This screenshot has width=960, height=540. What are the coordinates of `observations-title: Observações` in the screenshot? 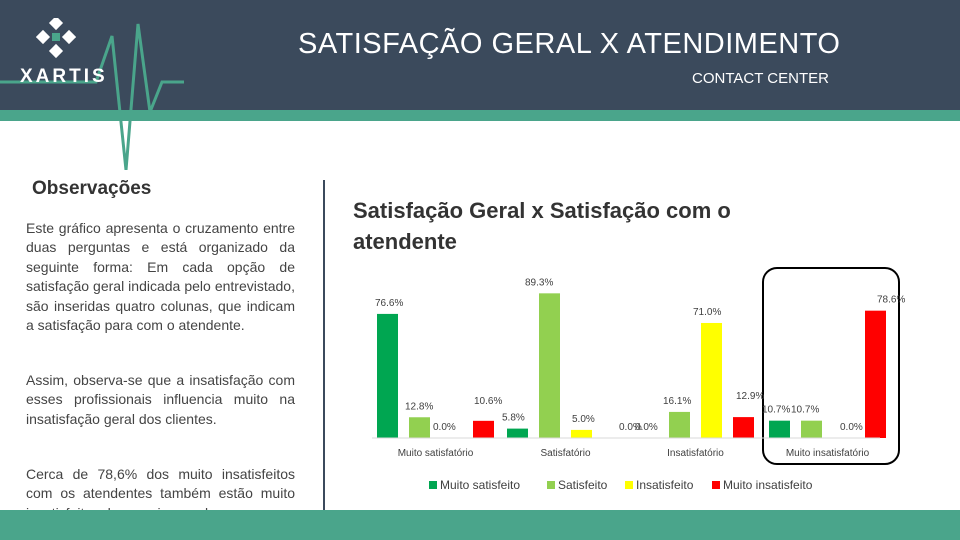 It's located at (92, 188).